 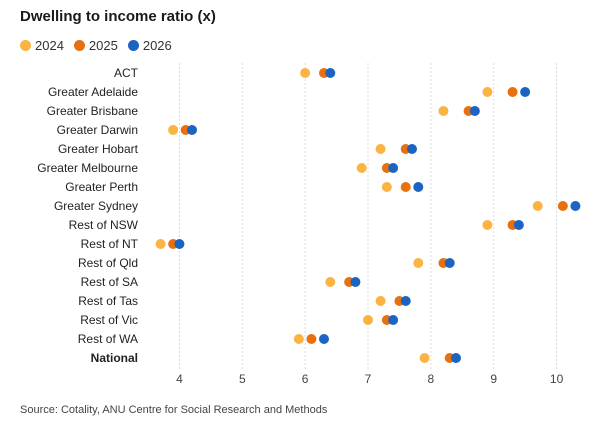 I want to click on category-label-rest-of-nsw: Rest of NSW, so click(x=104, y=225).